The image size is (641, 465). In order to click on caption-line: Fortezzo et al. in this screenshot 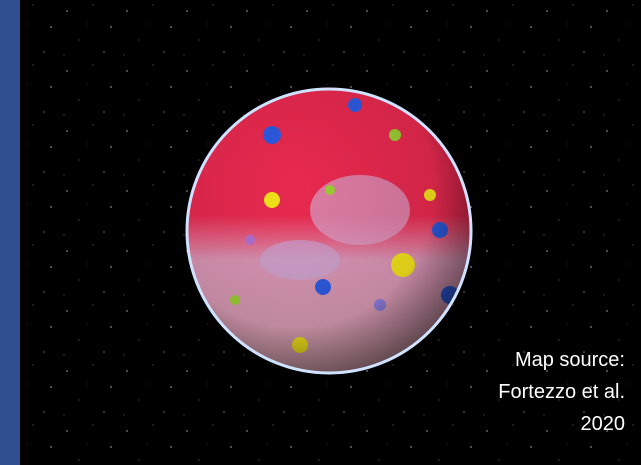, I will do `click(561, 392)`.